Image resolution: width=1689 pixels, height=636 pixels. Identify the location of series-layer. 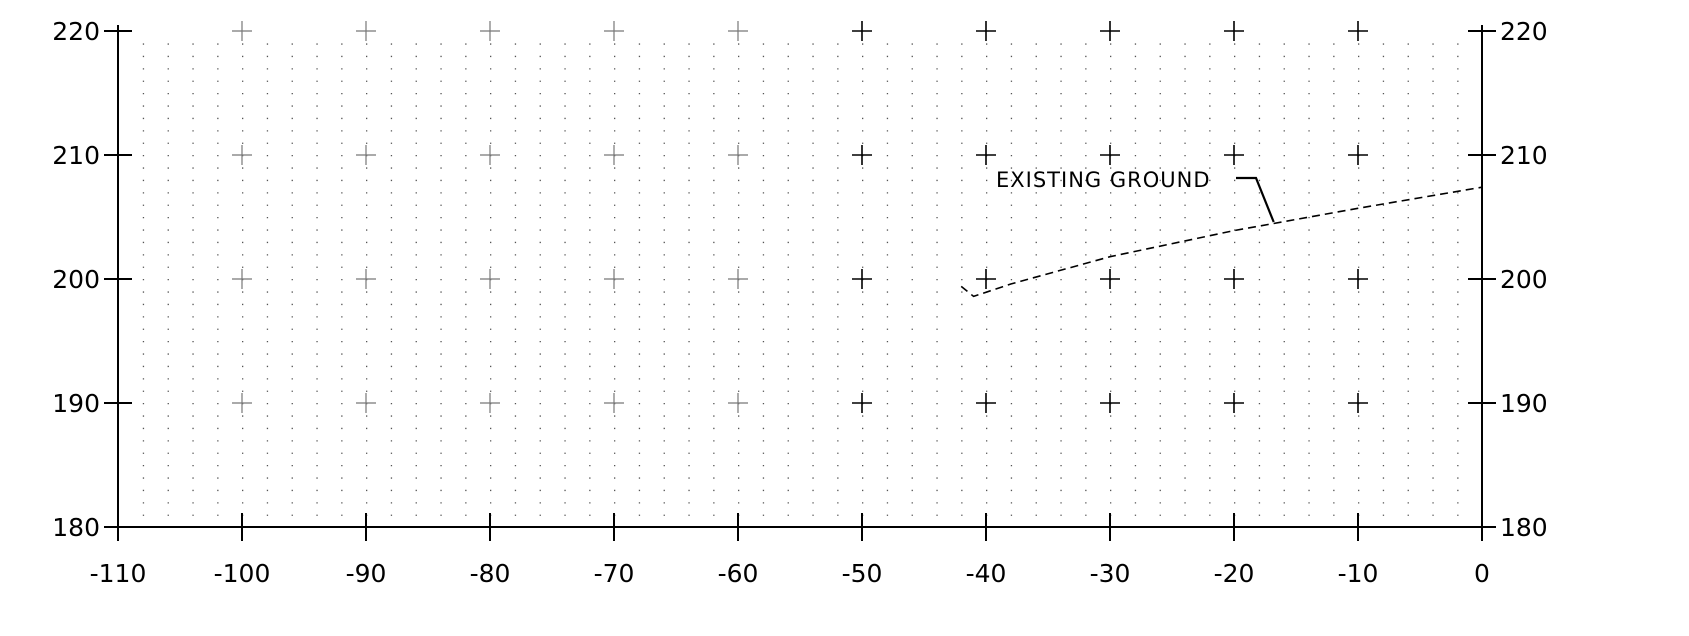
(1221, 242).